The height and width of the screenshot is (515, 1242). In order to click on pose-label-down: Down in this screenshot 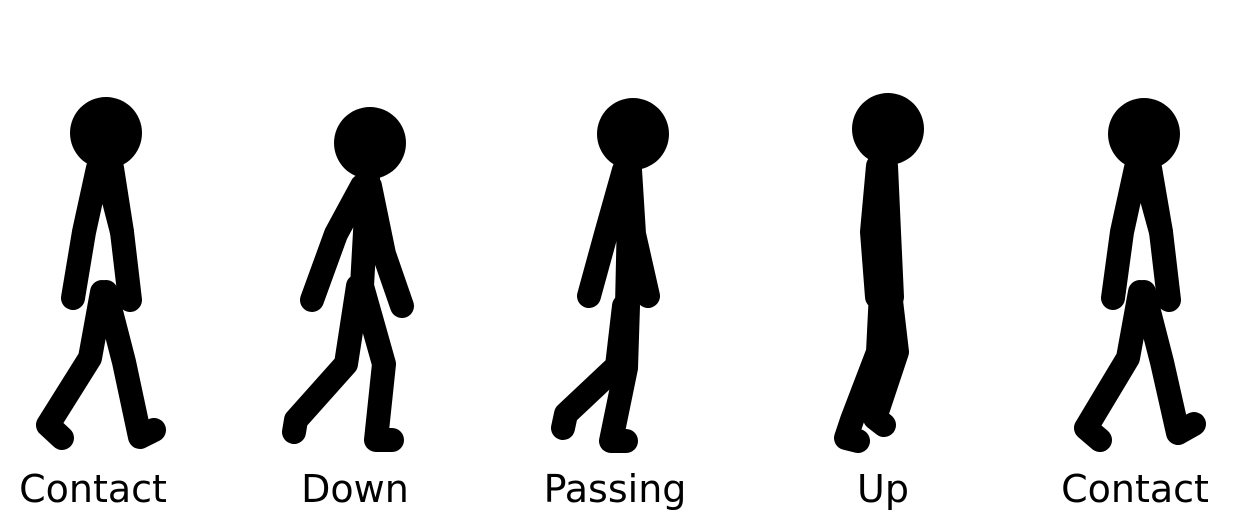, I will do `click(355, 489)`.